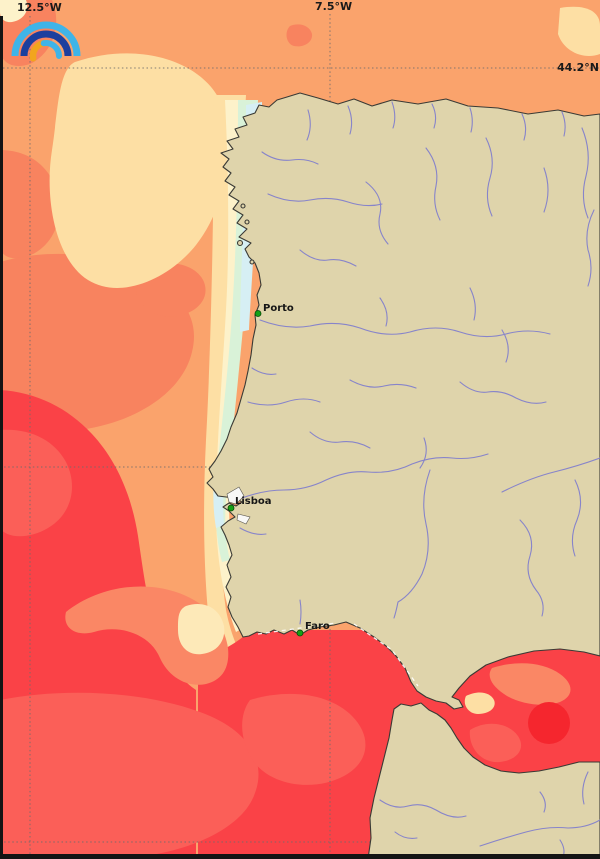 This screenshot has width=600, height=859. I want to click on logo-outer-arc-icon, so click(46, 39).